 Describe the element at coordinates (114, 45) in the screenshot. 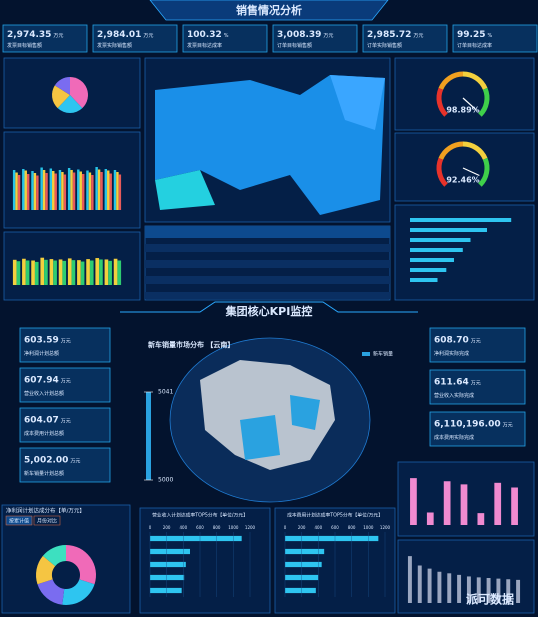

I see `kpi-label: 发票实际销售额` at that location.